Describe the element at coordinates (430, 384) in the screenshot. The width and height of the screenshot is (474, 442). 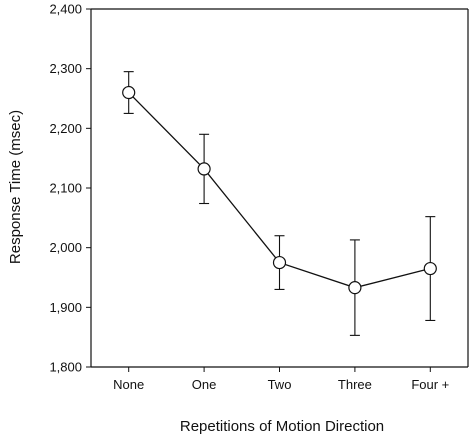
I see `x-tick-label: Four +` at that location.